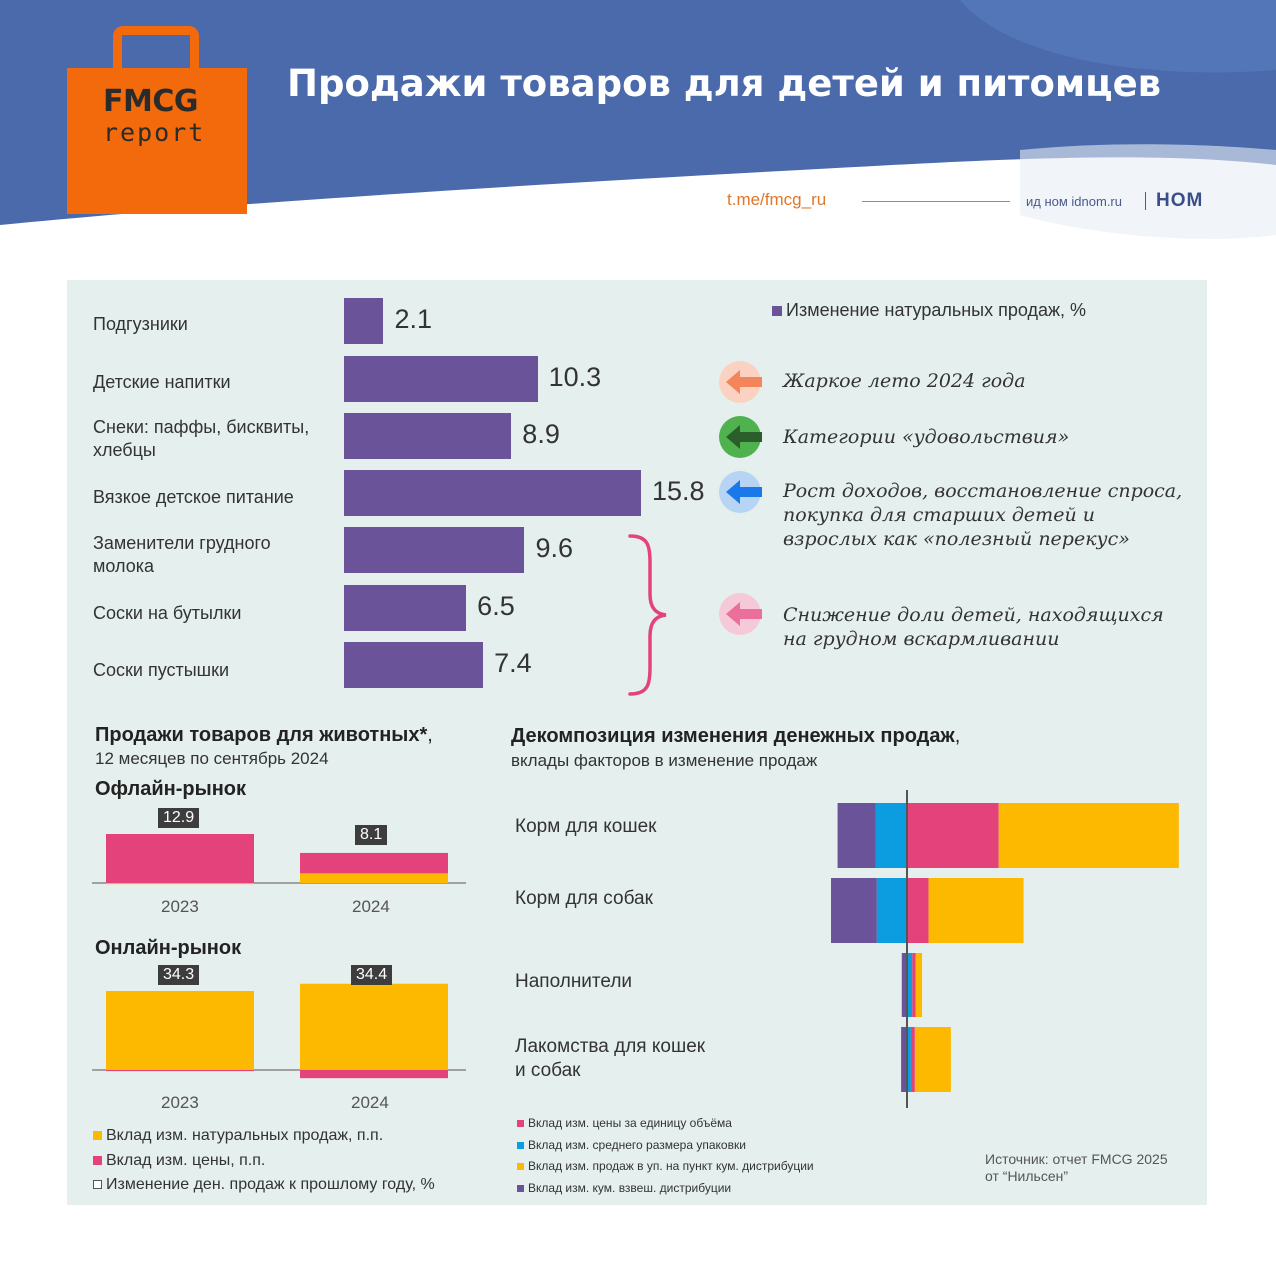 The width and height of the screenshot is (1276, 1280). I want to click on decomp-title: Декомпозиция изменения денежных продаж,, so click(736, 736).